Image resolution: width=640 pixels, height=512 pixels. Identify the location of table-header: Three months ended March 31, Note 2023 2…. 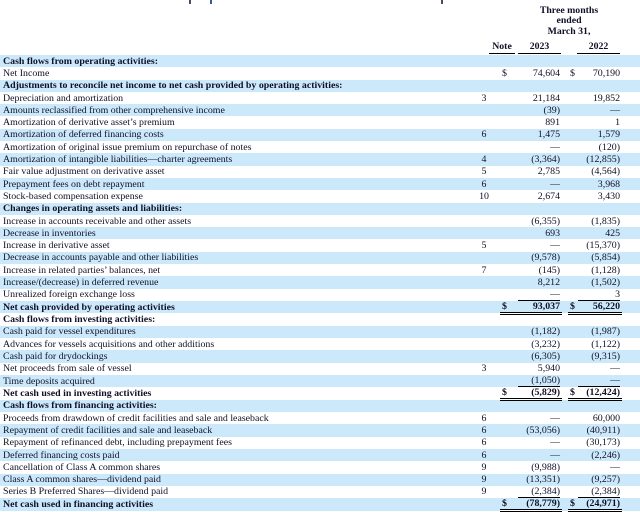
(320, 27).